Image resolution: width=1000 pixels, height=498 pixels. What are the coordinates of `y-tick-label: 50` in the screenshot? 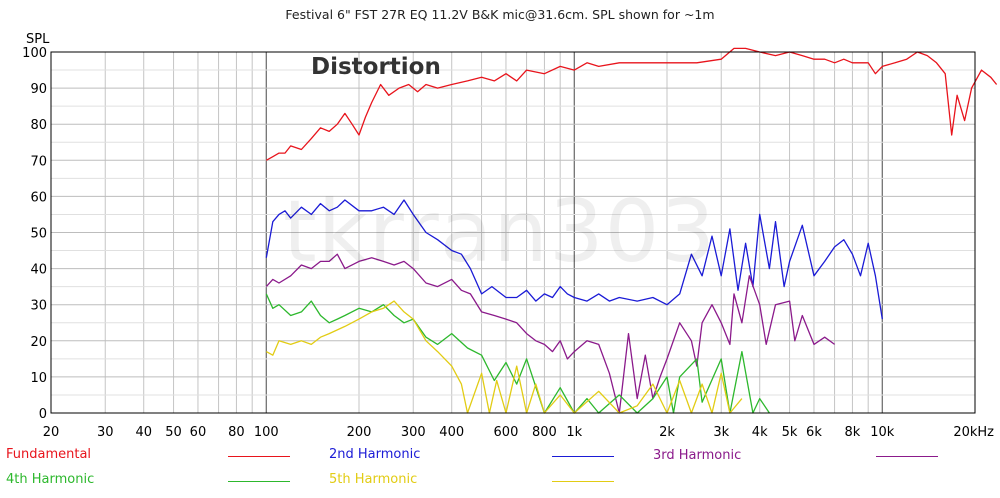 It's located at (38, 234).